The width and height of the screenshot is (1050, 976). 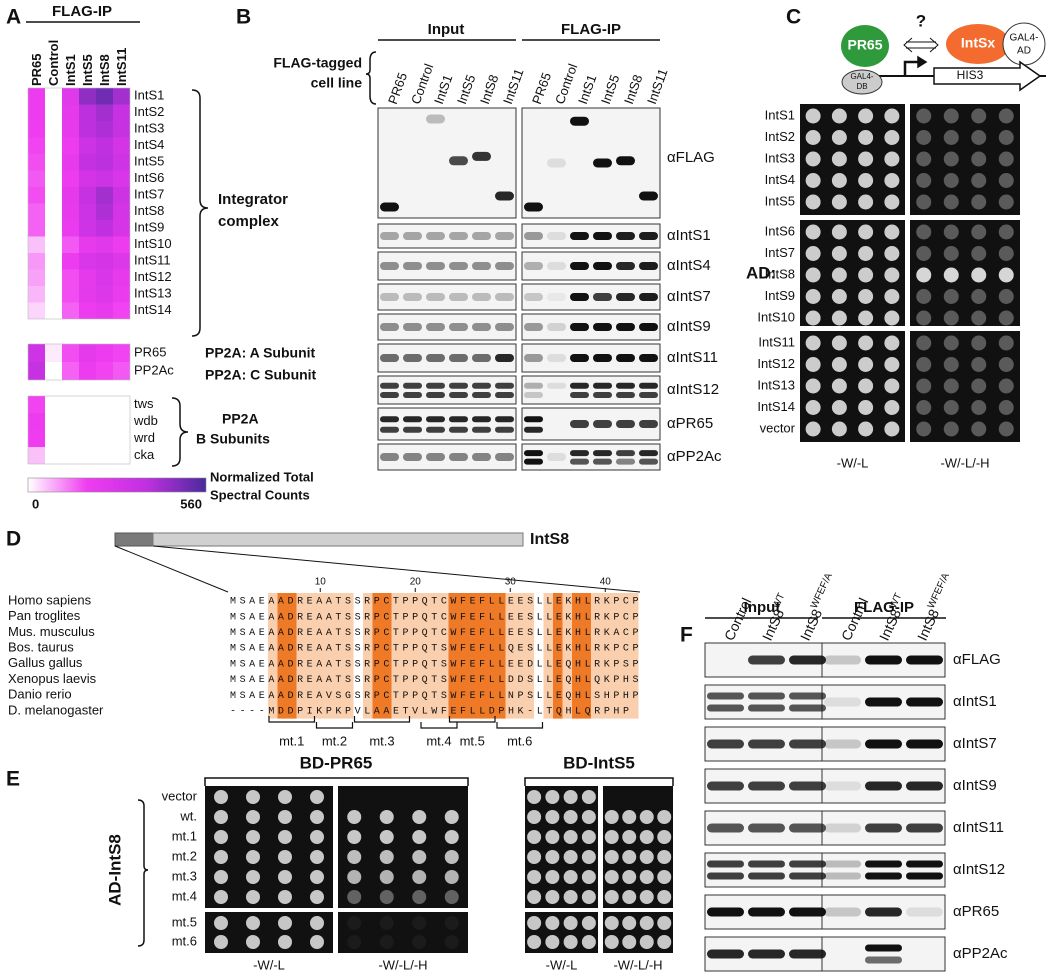 I want to click on row-label: IntS10, so click(x=776, y=316).